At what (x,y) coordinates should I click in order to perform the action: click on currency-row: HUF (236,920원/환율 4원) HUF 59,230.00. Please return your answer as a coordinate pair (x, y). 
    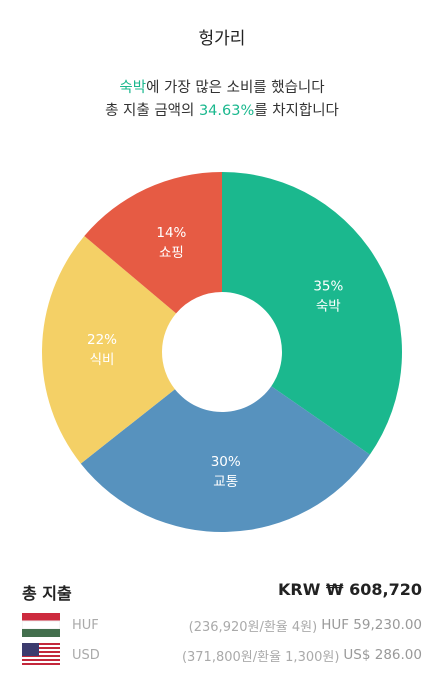
    Looking at the image, I should click on (222, 625).